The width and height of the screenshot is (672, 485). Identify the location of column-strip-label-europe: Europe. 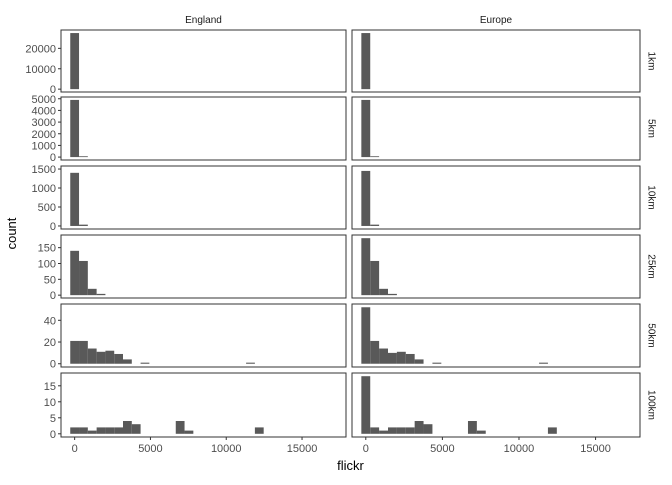
(496, 20).